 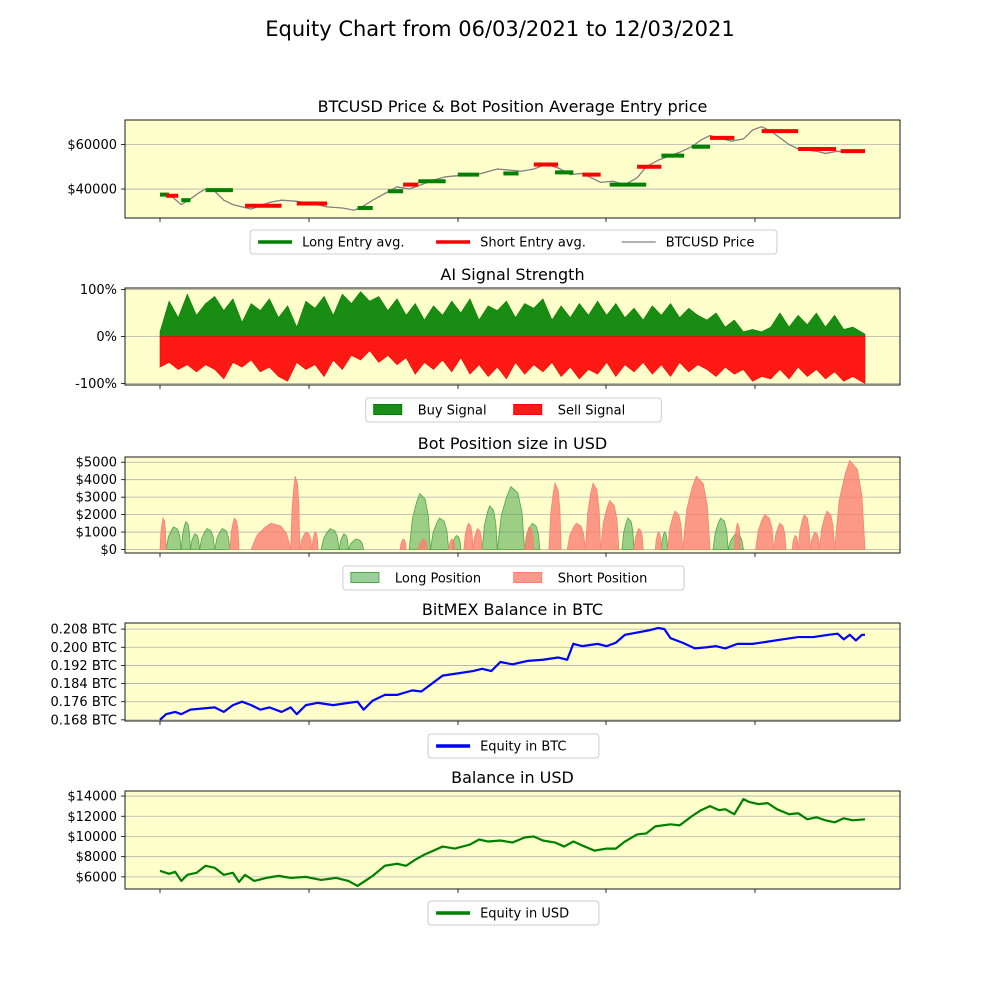 I want to click on y-tick-label: $3000, so click(x=96, y=498).